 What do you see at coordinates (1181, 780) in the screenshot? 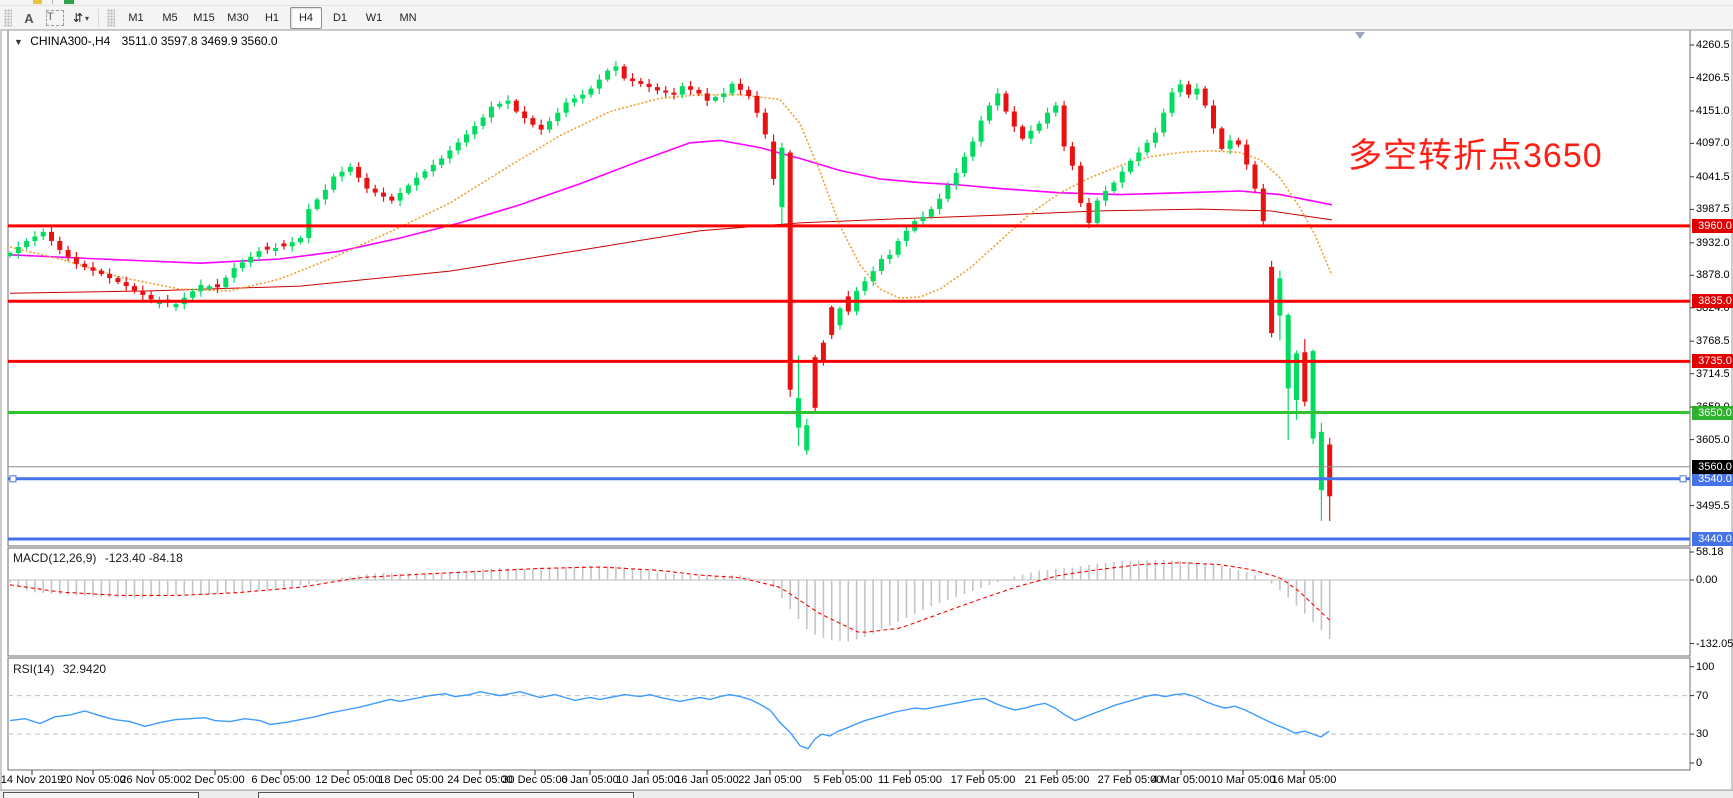
I see `time-tick-label: 4 Mar 05:00` at bounding box center [1181, 780].